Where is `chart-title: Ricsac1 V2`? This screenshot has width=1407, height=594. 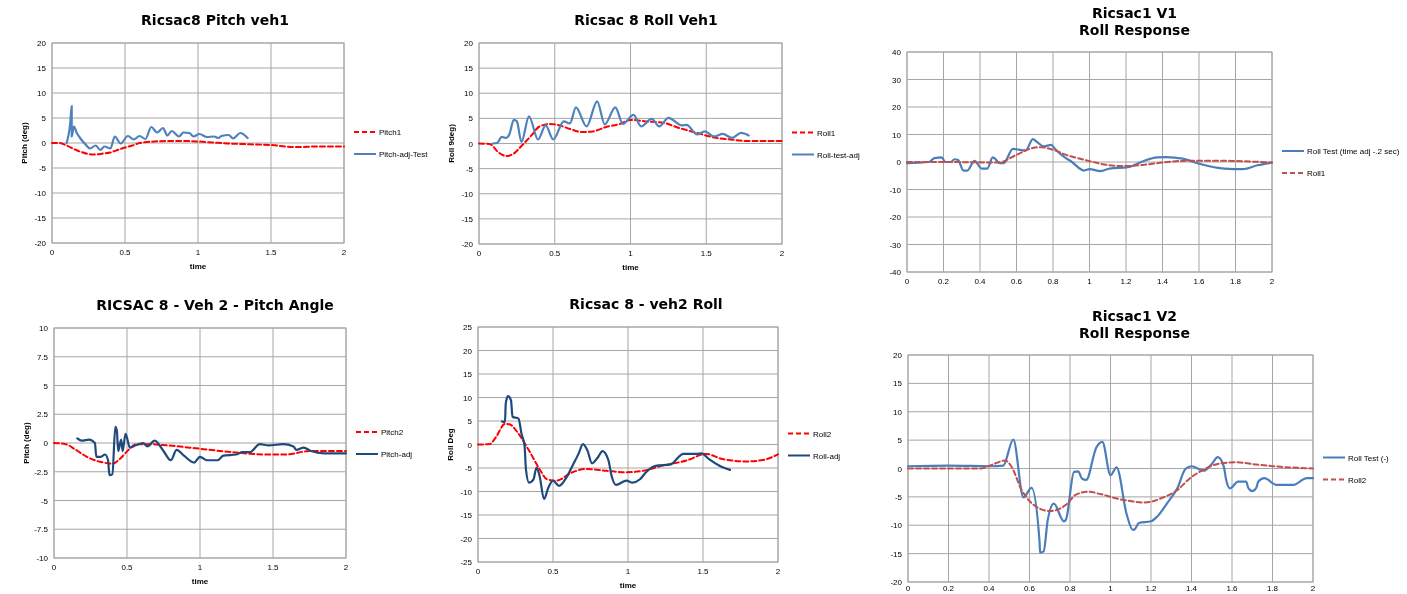
chart-title: Ricsac1 V2 is located at coordinates (1134, 316).